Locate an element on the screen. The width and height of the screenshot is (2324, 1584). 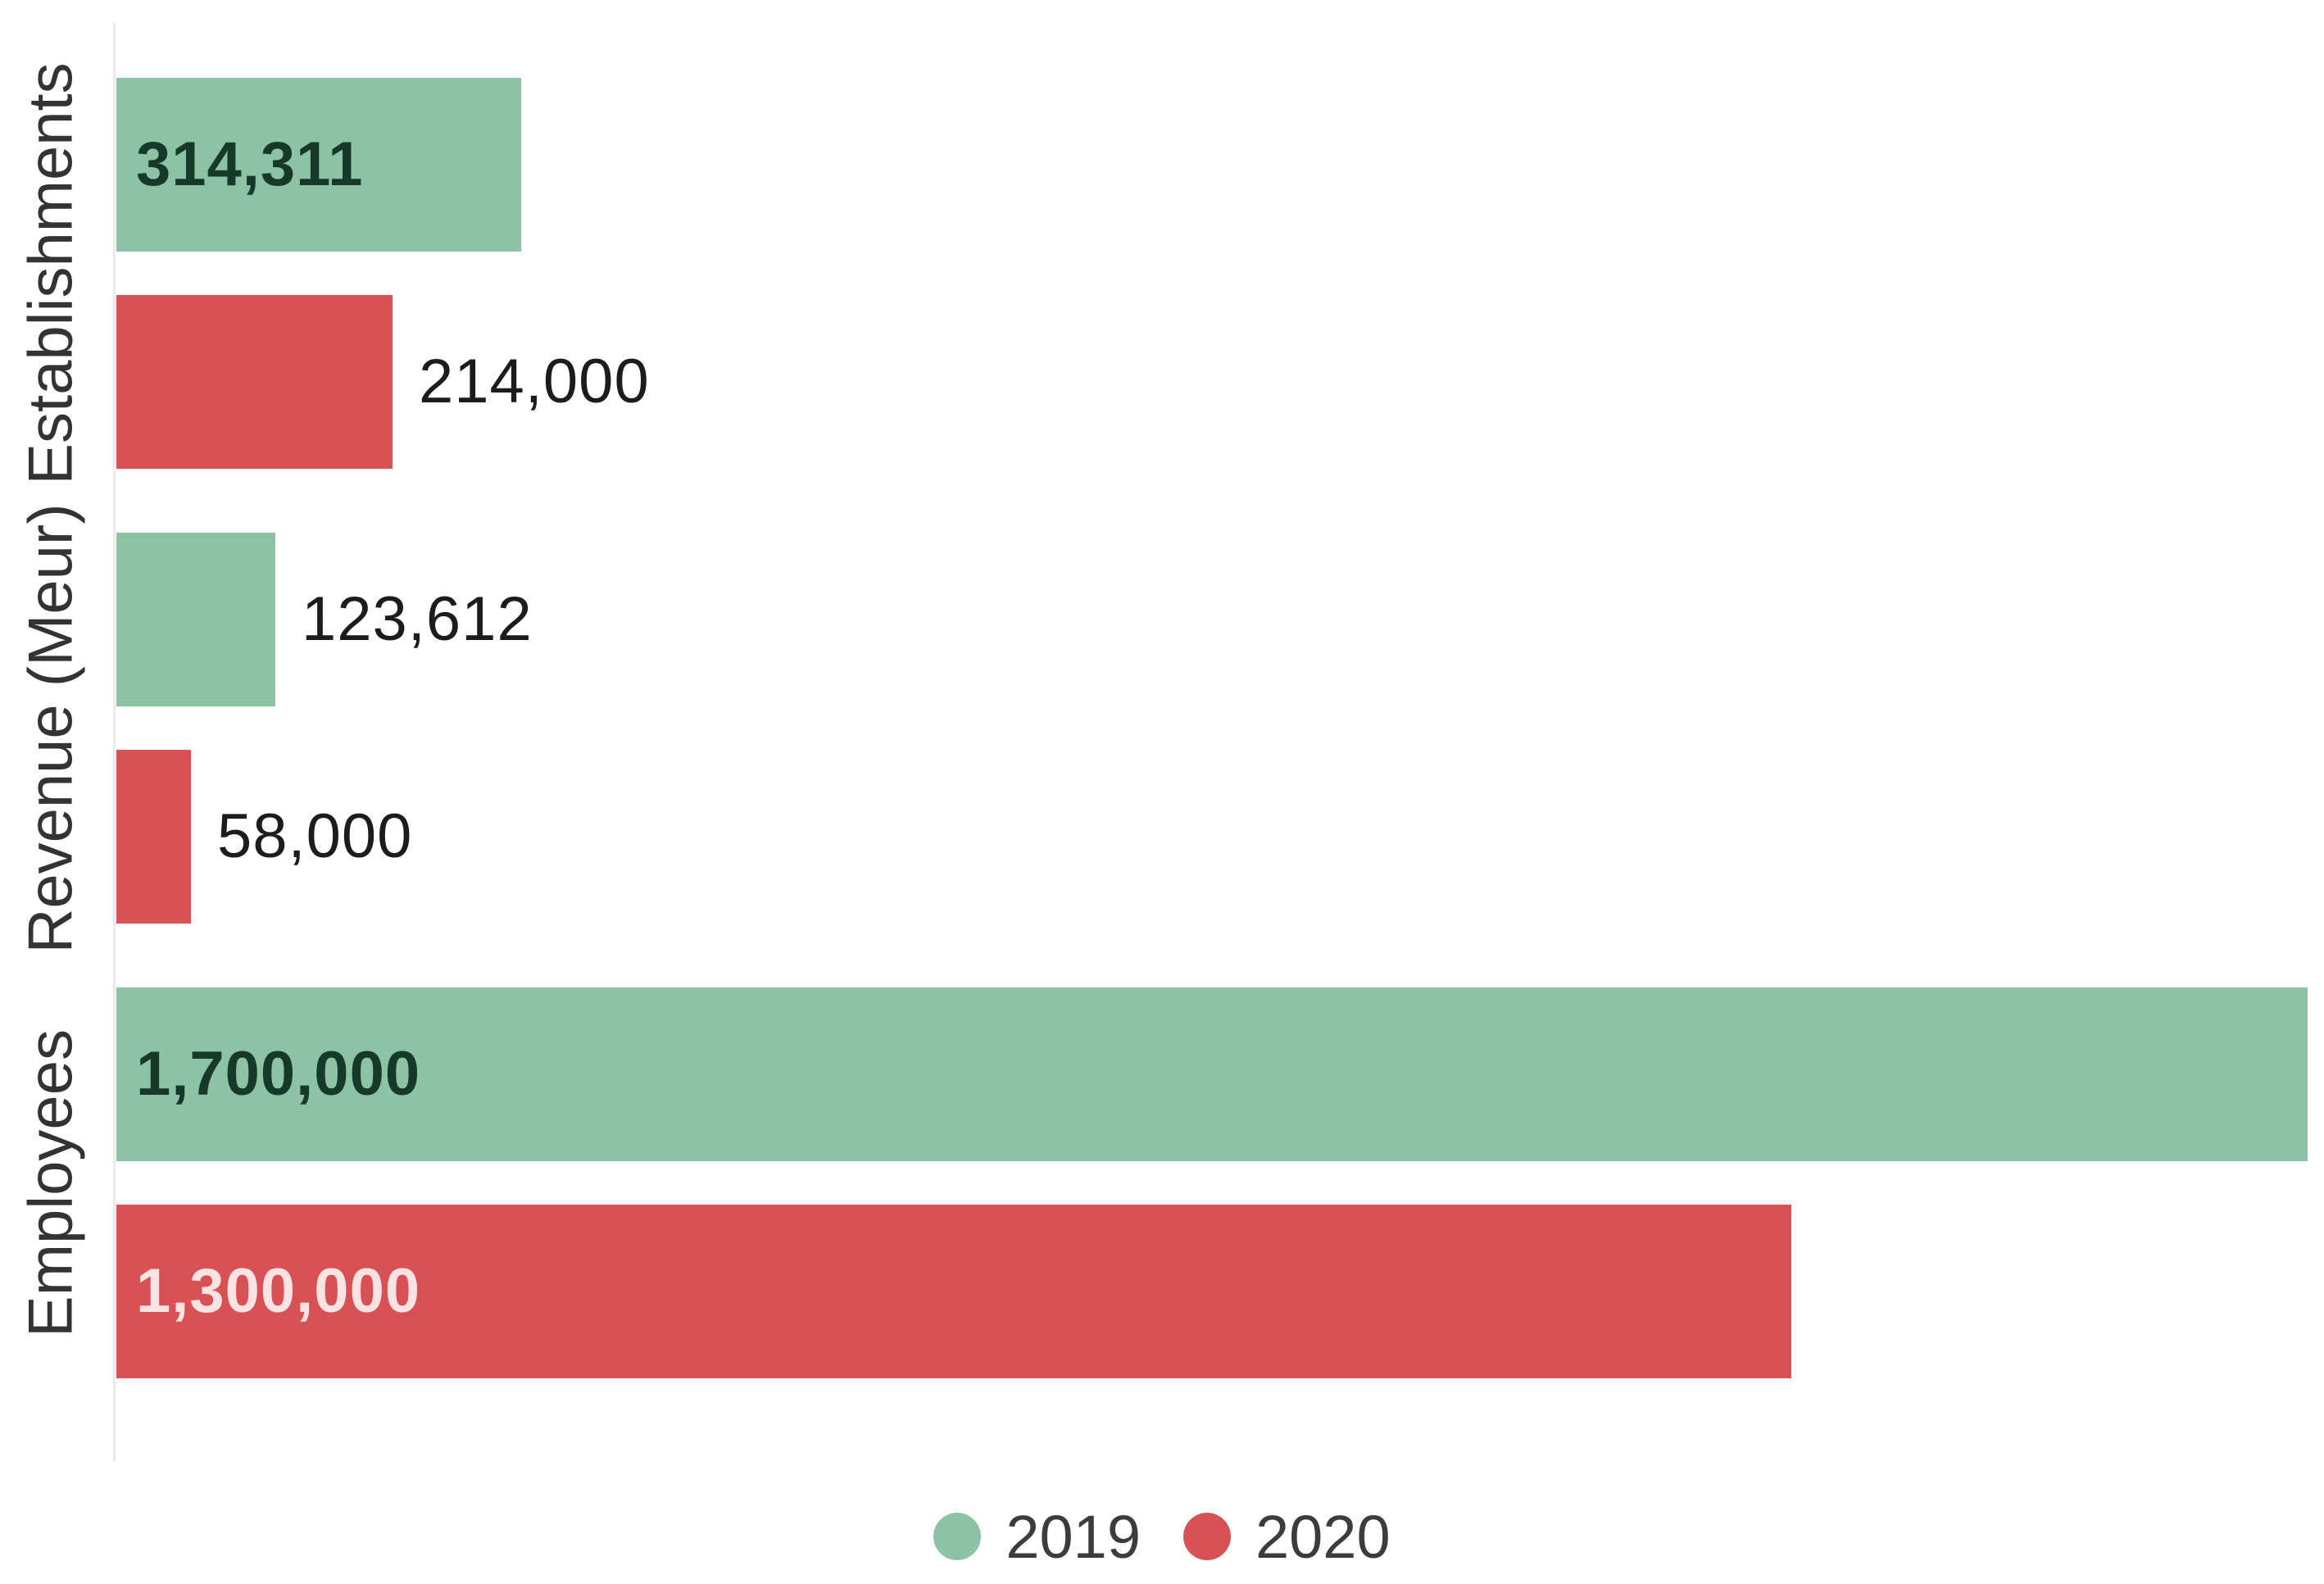
bar-revenue-meur-2019 is located at coordinates (195, 619).